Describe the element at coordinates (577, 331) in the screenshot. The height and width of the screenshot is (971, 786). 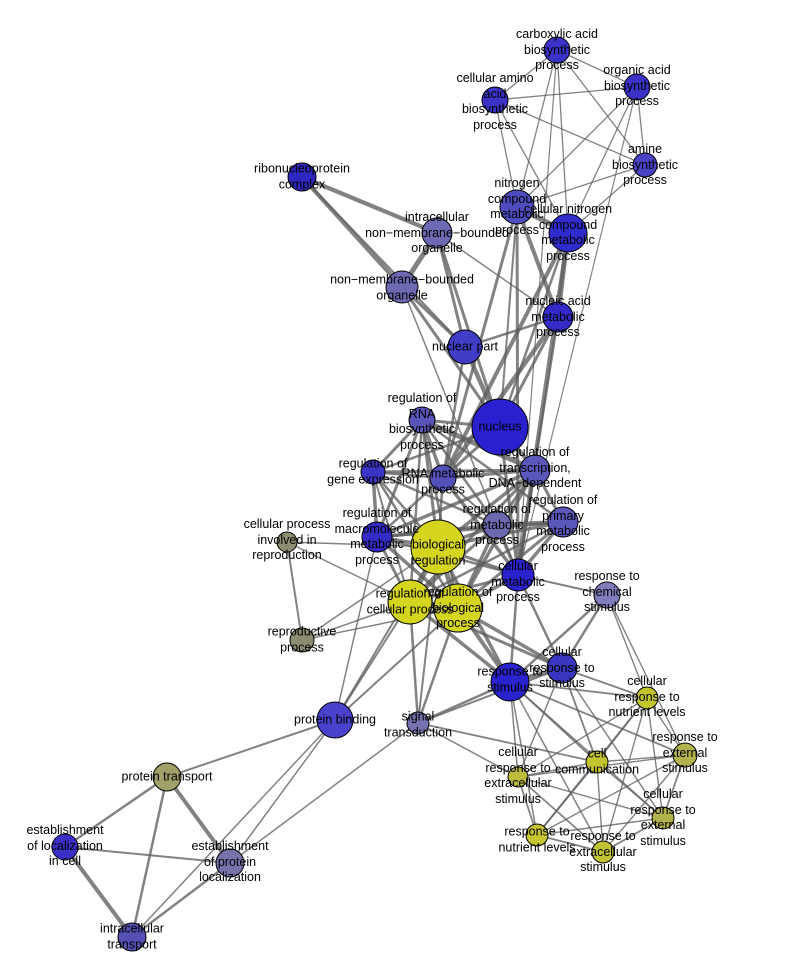
I see `edge-organic-acid-biosynthetic-process--cellular-metabolic-process` at that location.